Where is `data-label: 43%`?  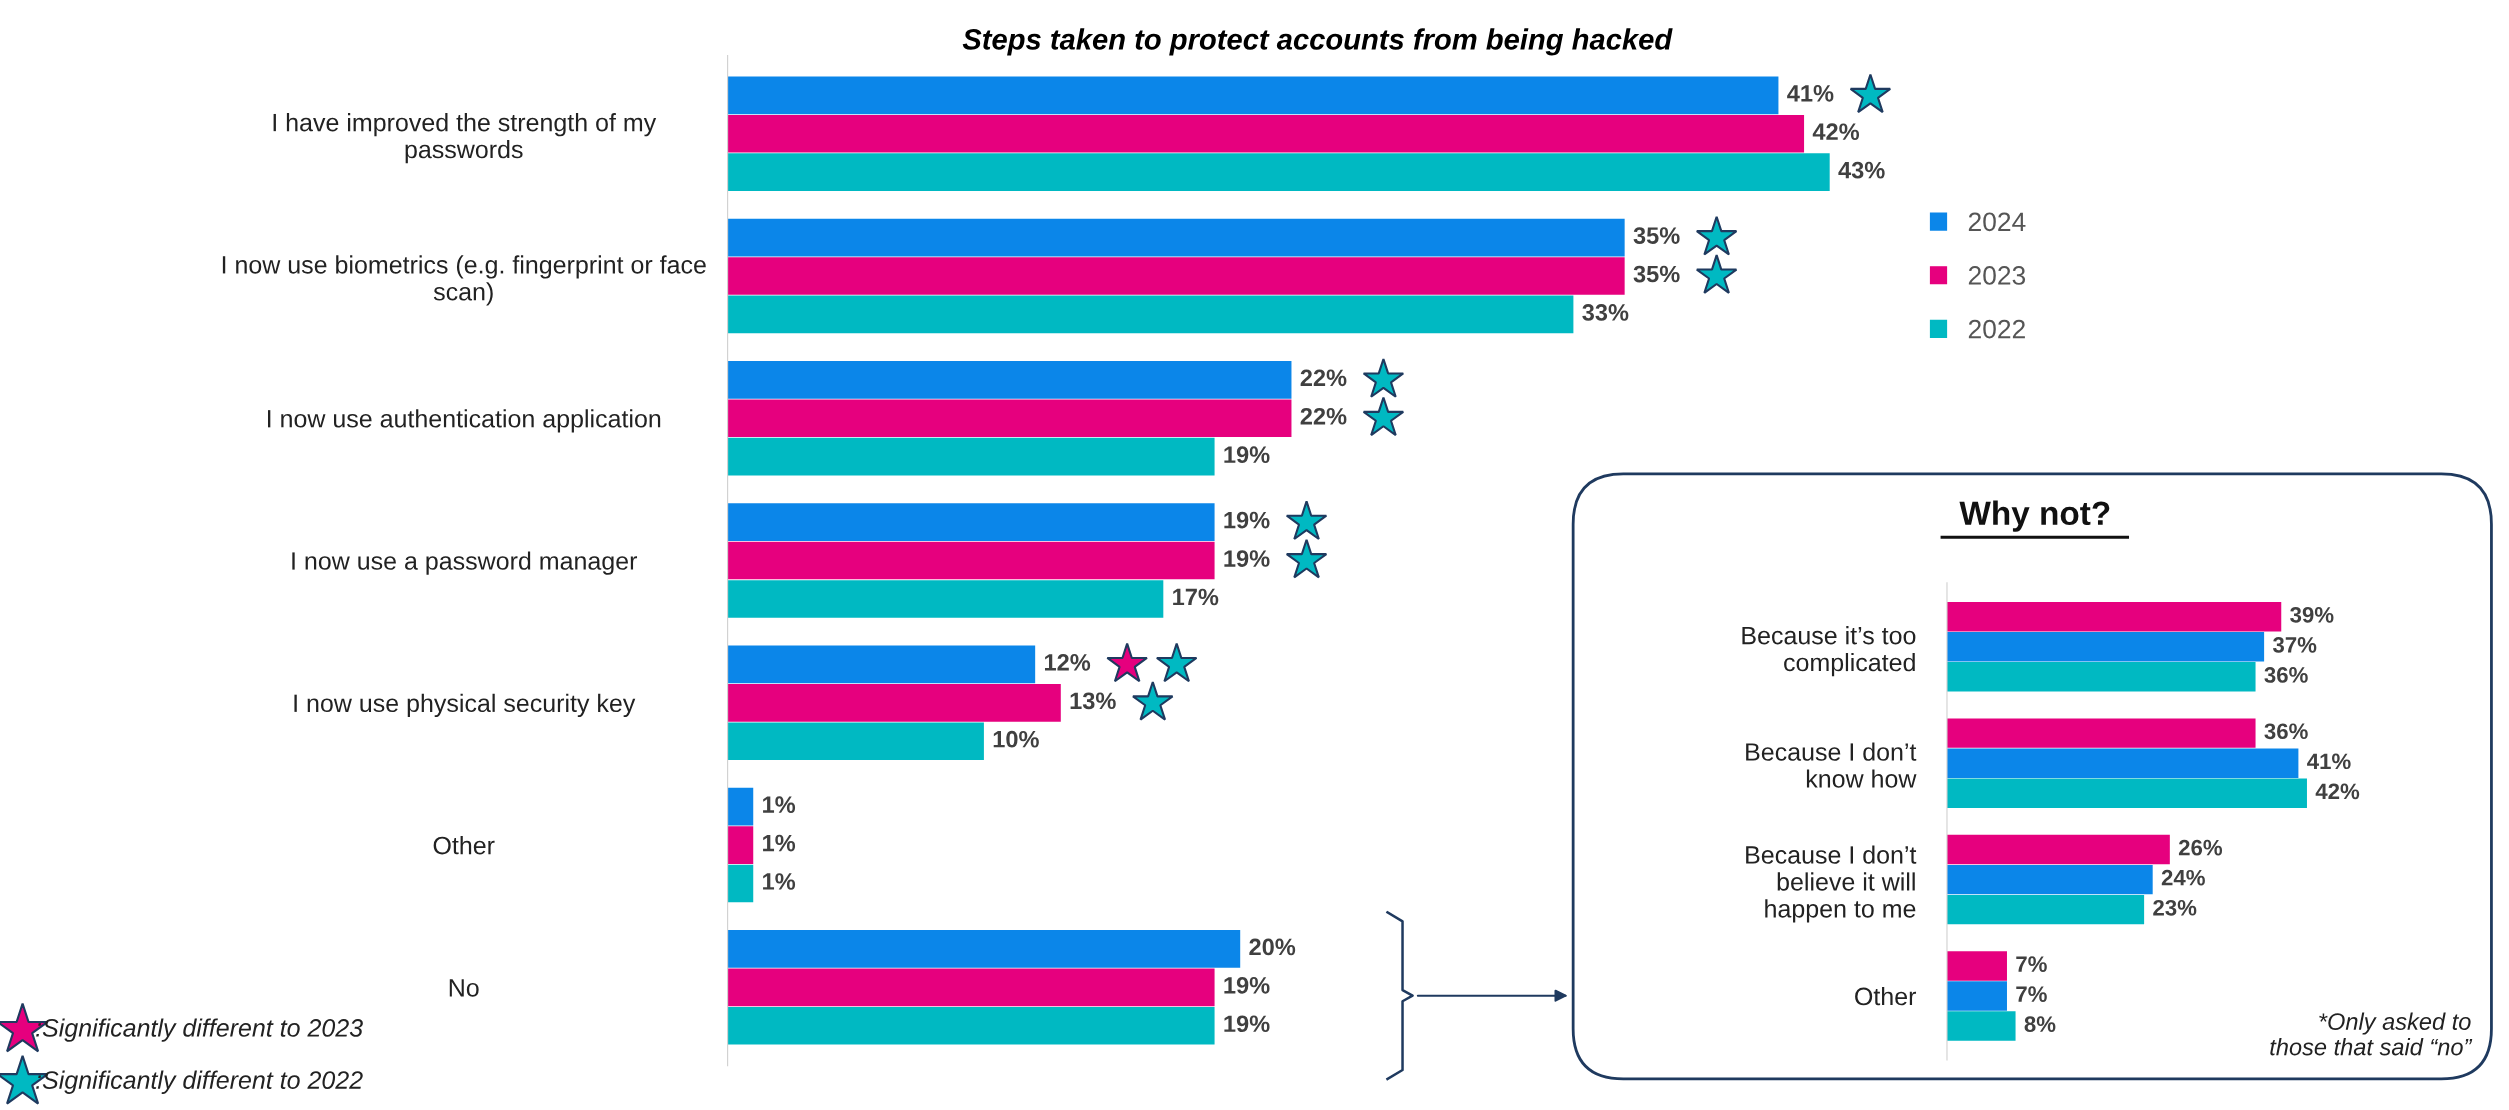
data-label: 43% is located at coordinates (1861, 170).